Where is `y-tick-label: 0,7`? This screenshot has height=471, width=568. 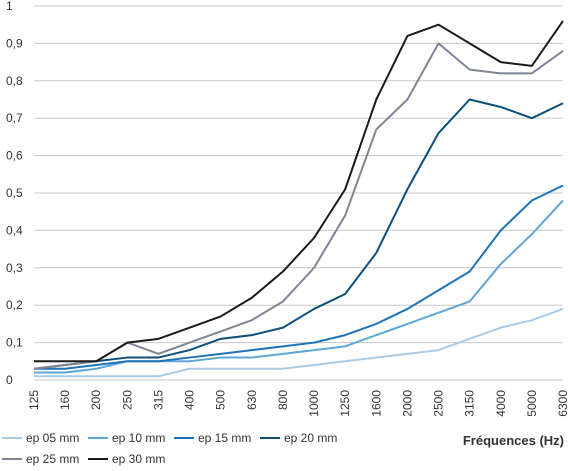 y-tick-label: 0,7 is located at coordinates (14, 118).